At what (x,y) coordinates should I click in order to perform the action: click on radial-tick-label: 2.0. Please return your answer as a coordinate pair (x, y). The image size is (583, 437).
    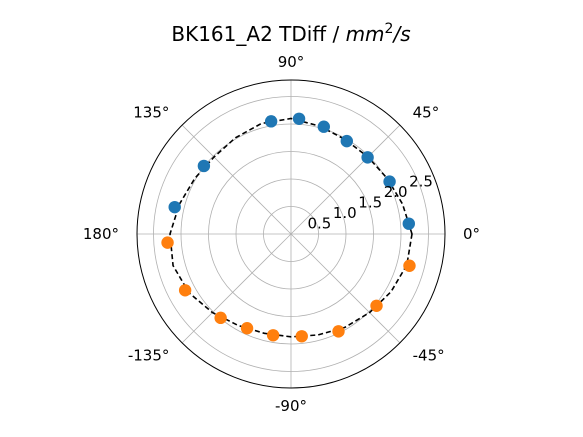
    Looking at the image, I should click on (396, 192).